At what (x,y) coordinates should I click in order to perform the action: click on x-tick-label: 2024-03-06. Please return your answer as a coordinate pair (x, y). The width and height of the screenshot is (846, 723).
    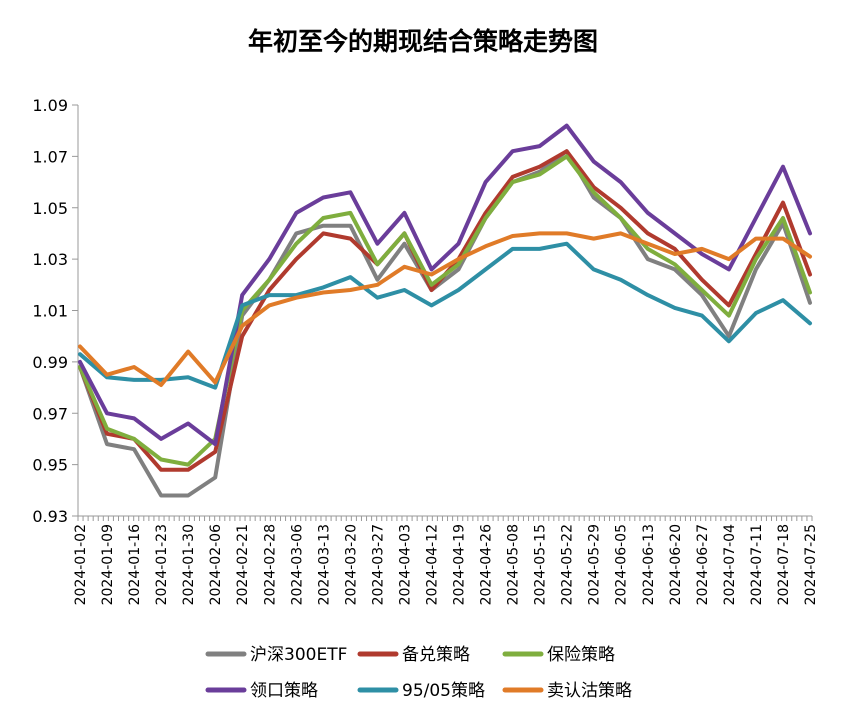
    Looking at the image, I should click on (297, 564).